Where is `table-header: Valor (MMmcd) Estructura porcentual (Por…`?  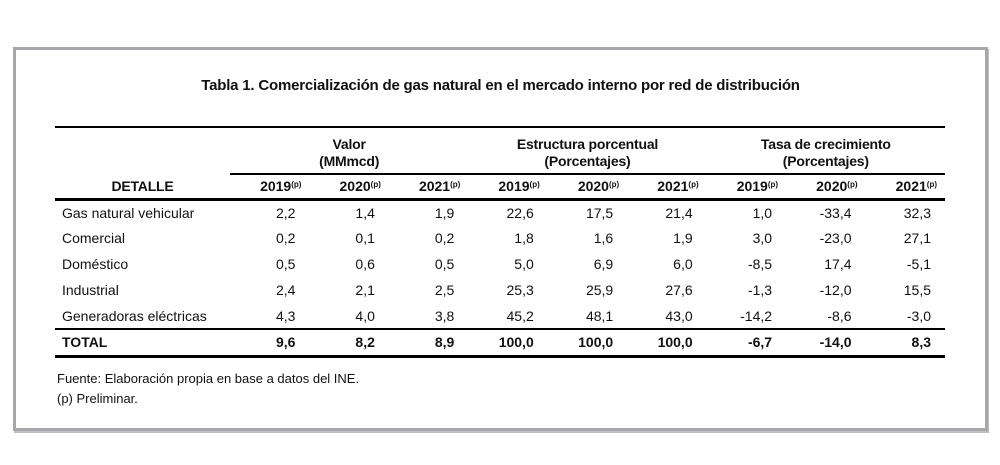 table-header: Valor (MMmcd) Estructura porcentual (Por… is located at coordinates (500, 163).